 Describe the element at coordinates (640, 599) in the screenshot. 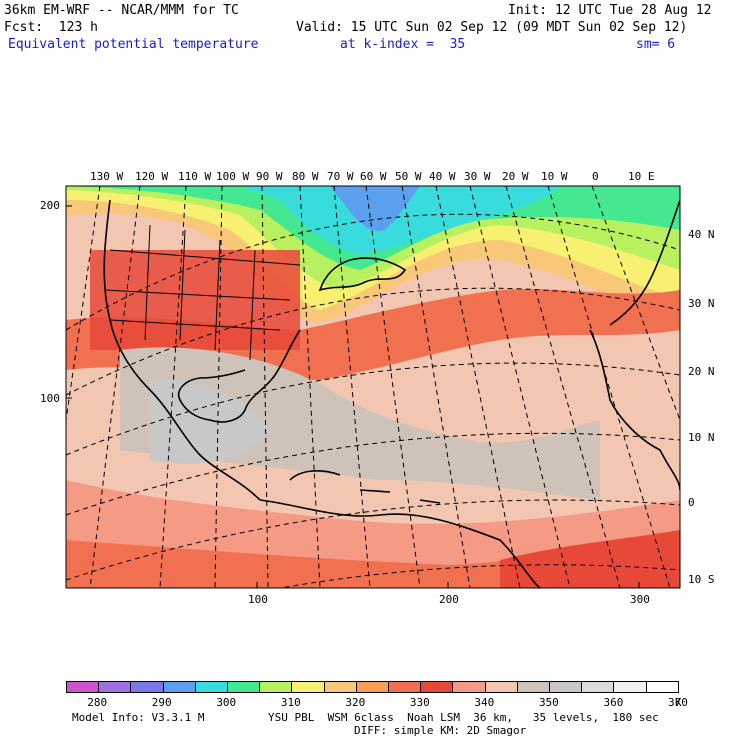

I see `grid-x-label: 300` at that location.